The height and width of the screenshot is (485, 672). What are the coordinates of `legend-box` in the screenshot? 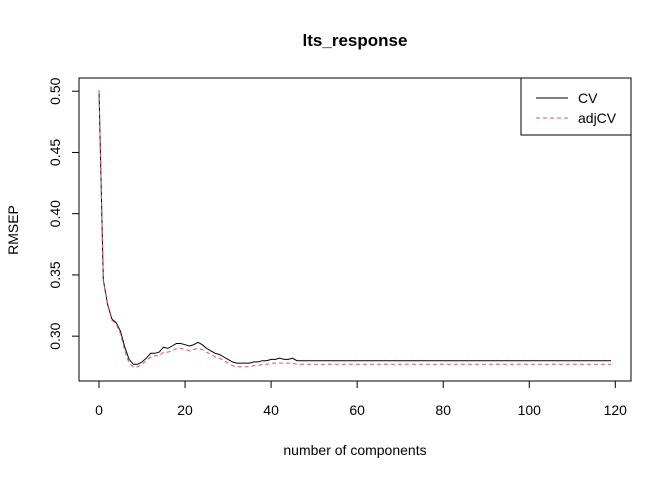 It's located at (576, 106).